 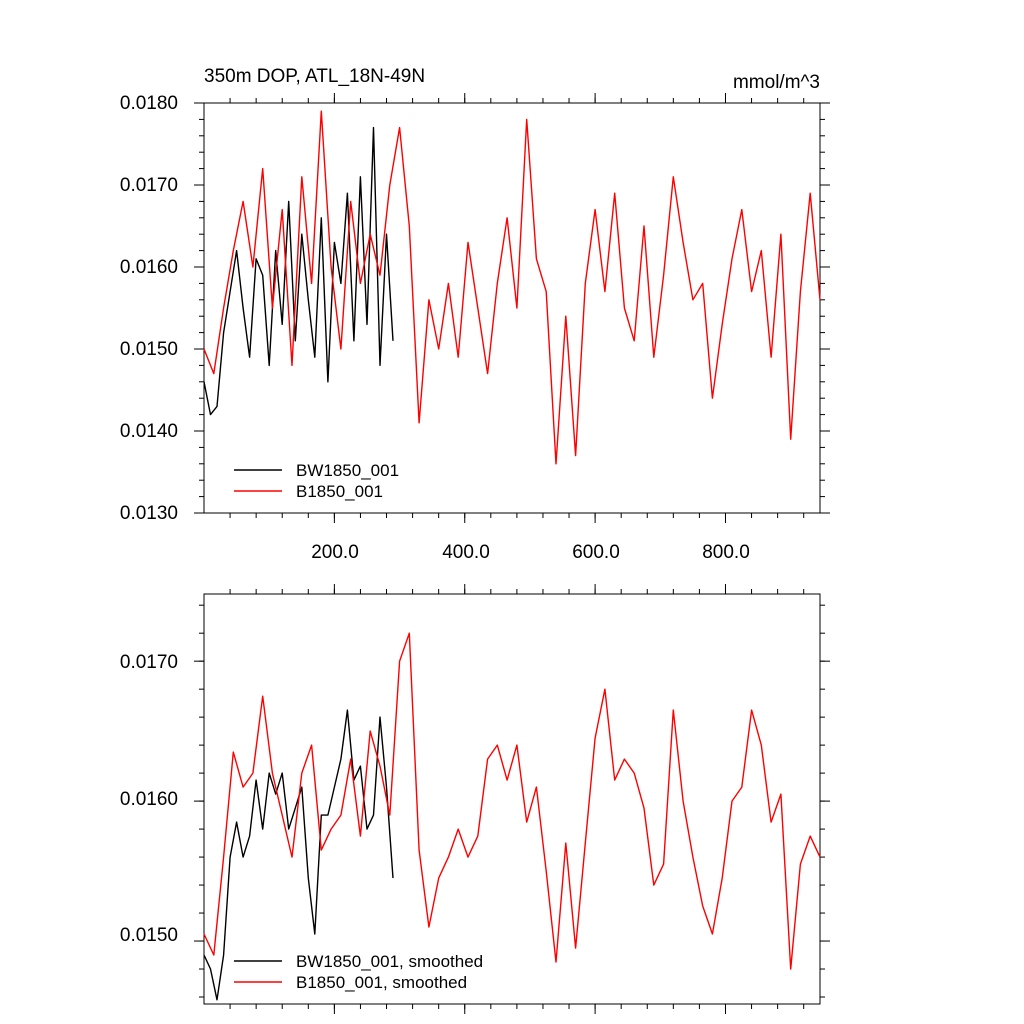 I want to click on chart-title: 350m DOP, ATL_18N-49N, so click(x=314, y=76).